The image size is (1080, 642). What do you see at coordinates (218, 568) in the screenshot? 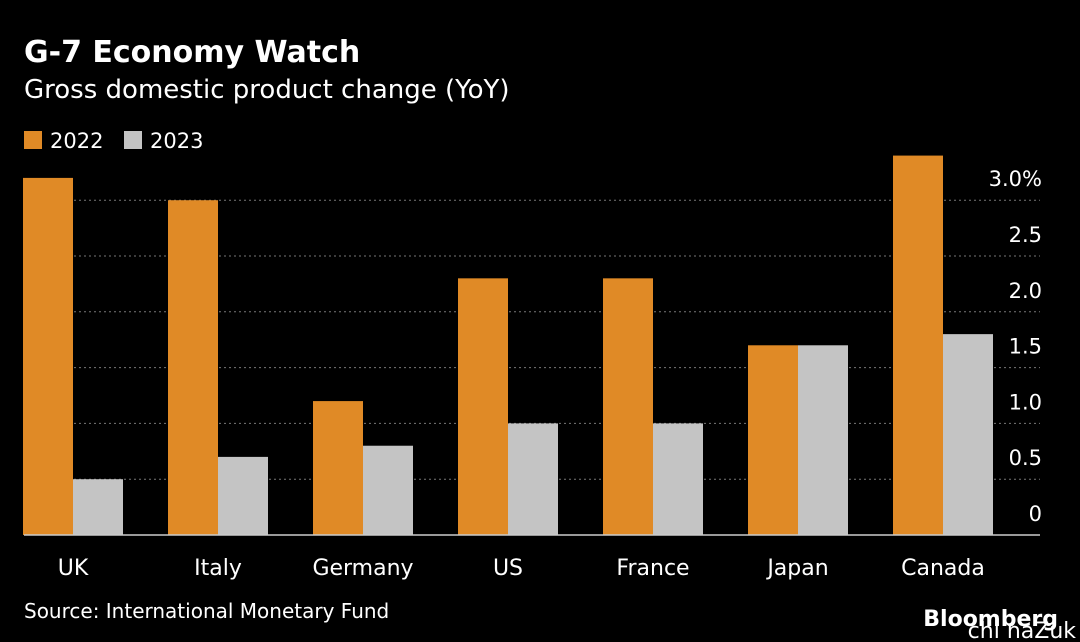
I see `x-tick-label: Italy` at bounding box center [218, 568].